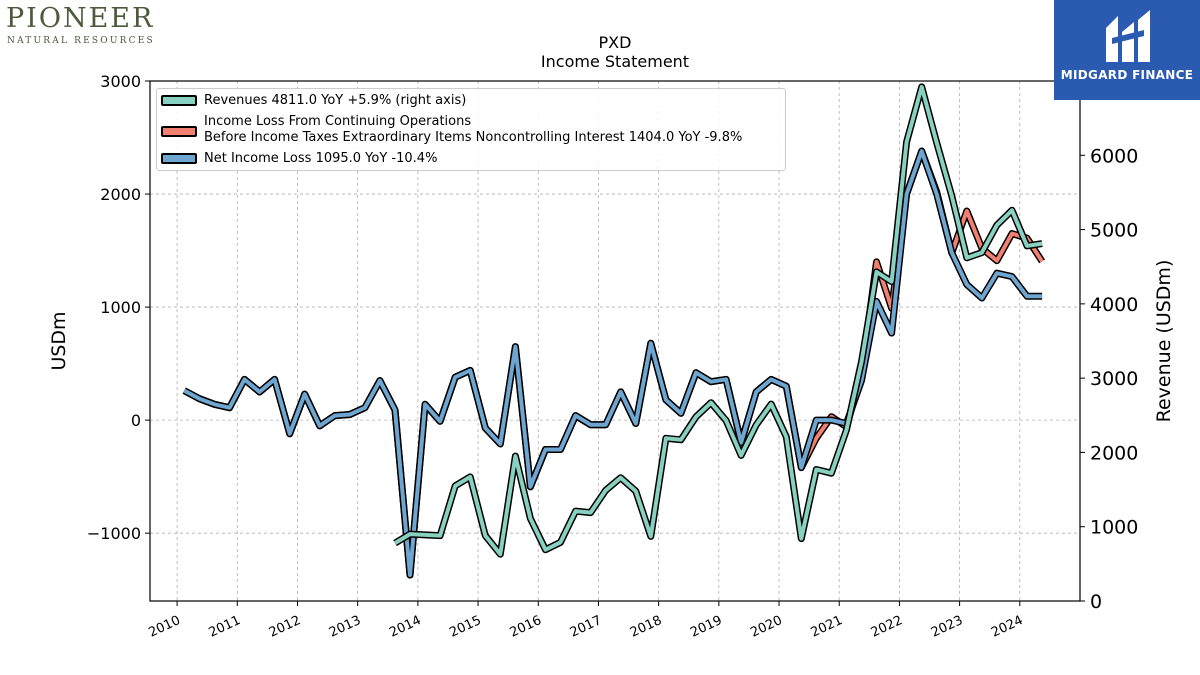 This screenshot has height=675, width=1200. What do you see at coordinates (1007, 627) in the screenshot?
I see `x-tick-label: 2024` at bounding box center [1007, 627].